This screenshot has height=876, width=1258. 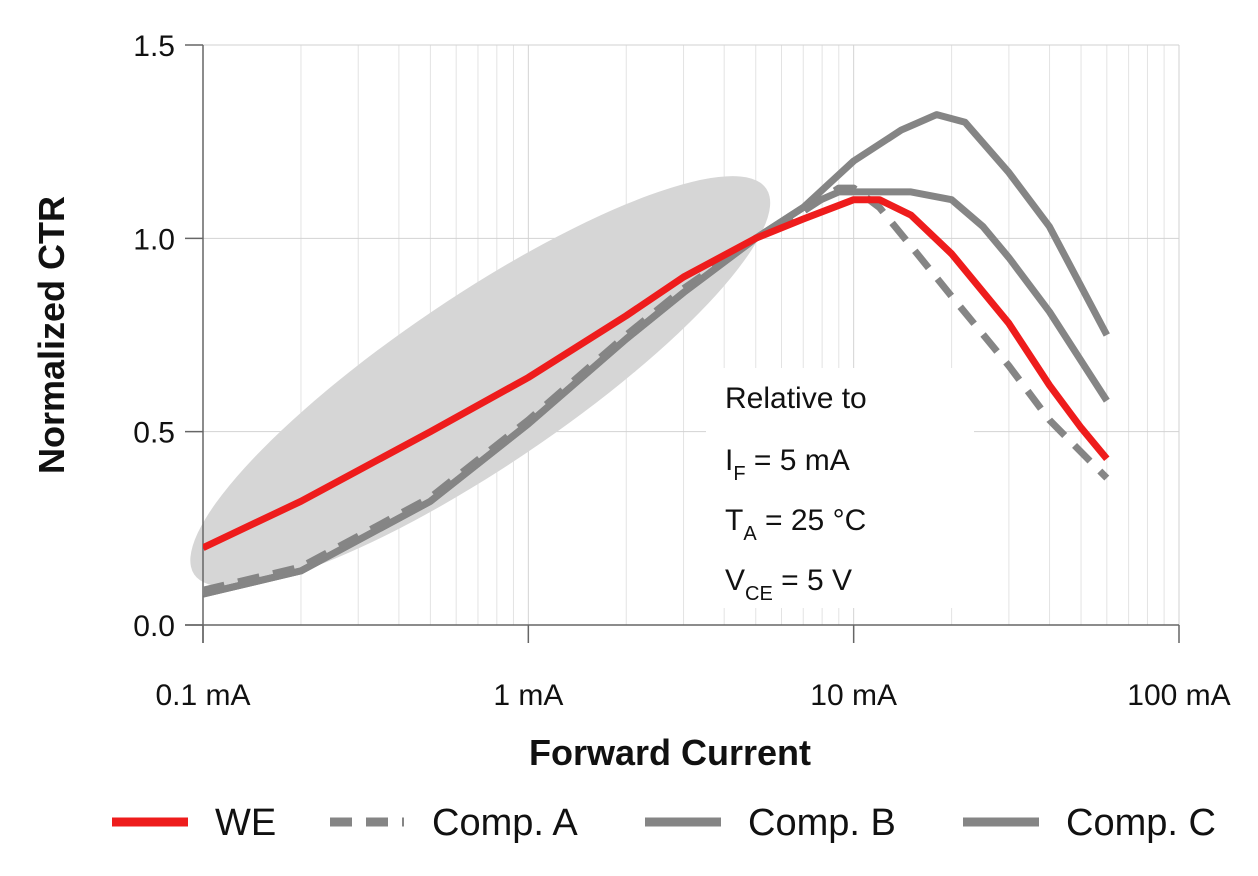 What do you see at coordinates (822, 823) in the screenshot?
I see `legend-label-comp-b: Comp. B` at bounding box center [822, 823].